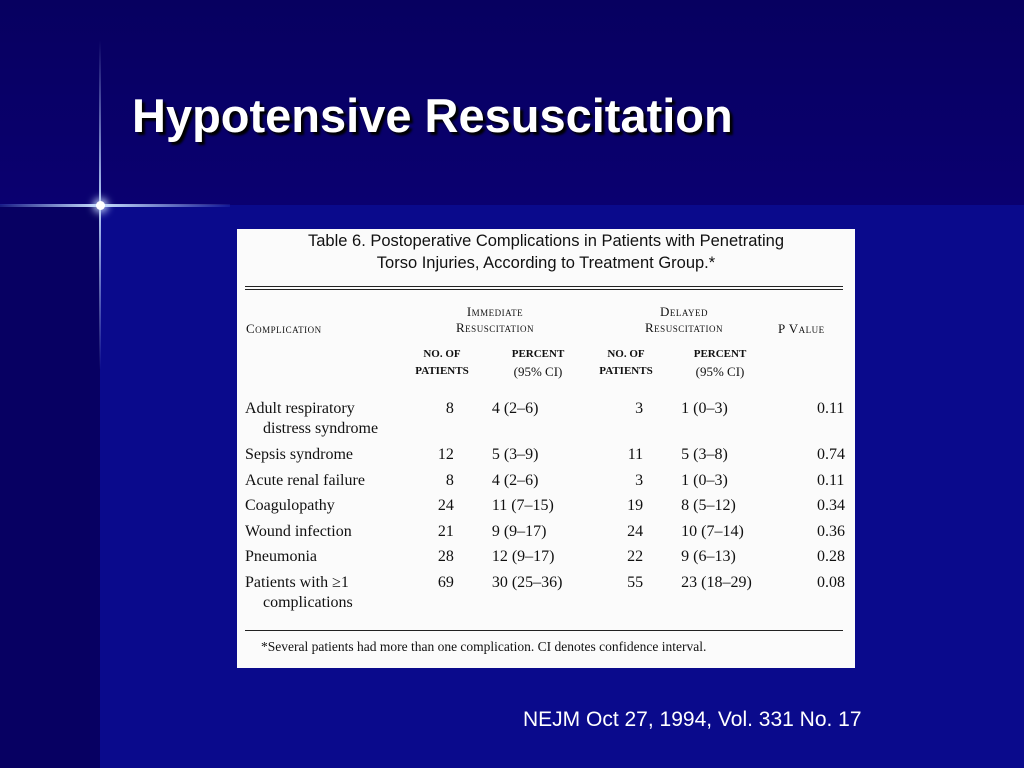 The height and width of the screenshot is (768, 1024). Describe the element at coordinates (522, 505) in the screenshot. I see `immediate-percent: 11 (7–15)` at that location.